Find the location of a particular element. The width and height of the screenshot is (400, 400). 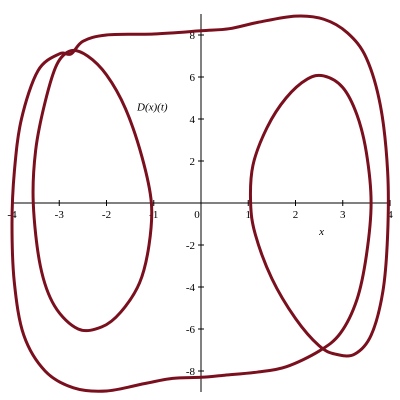

y-axis-label: D(x)(t) is located at coordinates (152, 108).